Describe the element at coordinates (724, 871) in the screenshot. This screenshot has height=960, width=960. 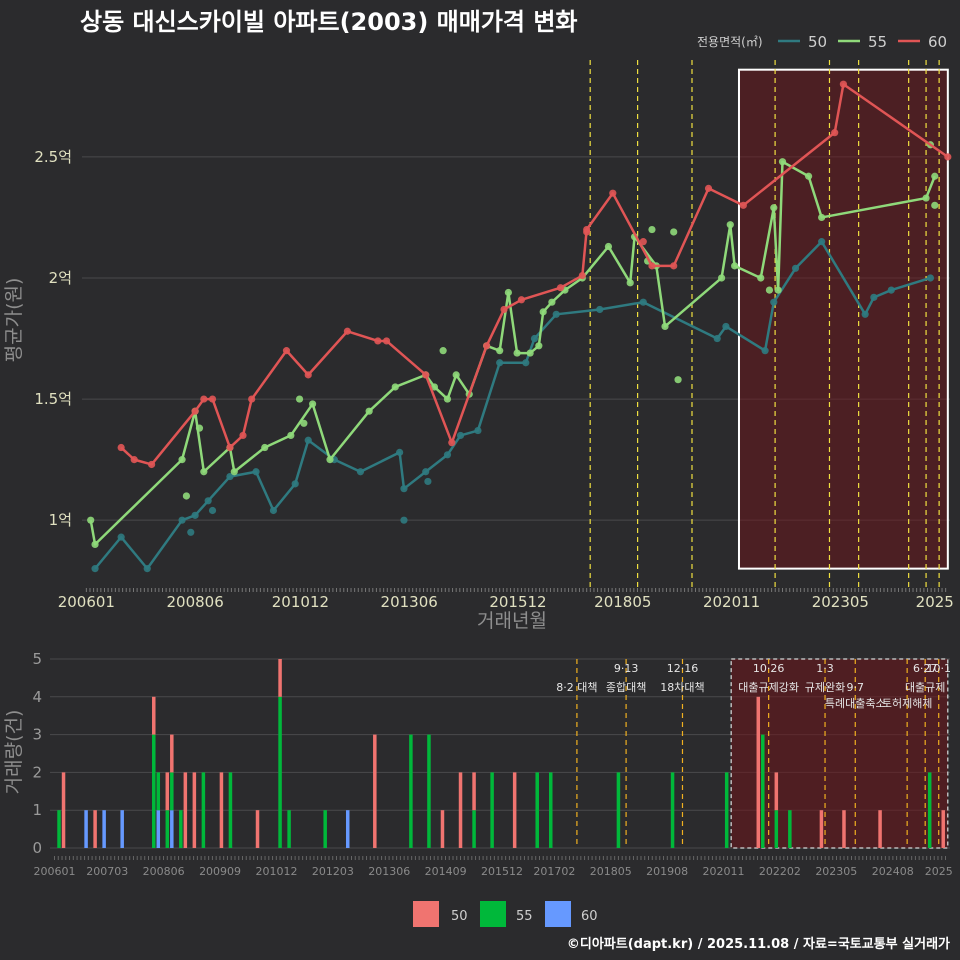
I see `volume-x-tick-12: 202011` at that location.